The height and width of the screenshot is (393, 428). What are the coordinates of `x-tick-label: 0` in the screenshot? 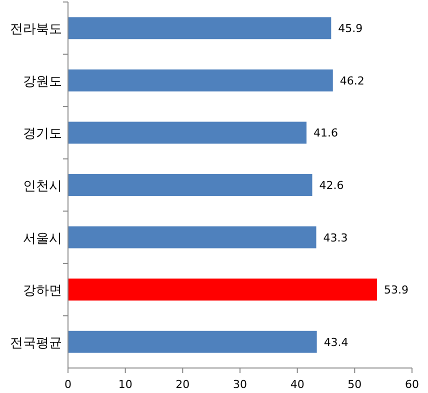 It's located at (68, 384).